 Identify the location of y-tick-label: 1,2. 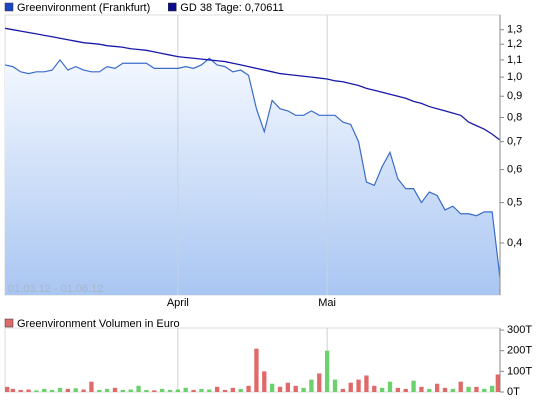
(514, 44).